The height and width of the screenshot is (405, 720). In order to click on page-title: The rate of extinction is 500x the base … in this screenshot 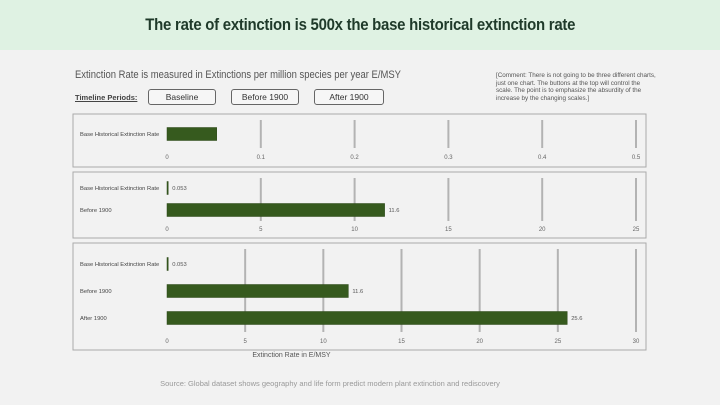, I will do `click(360, 24)`.